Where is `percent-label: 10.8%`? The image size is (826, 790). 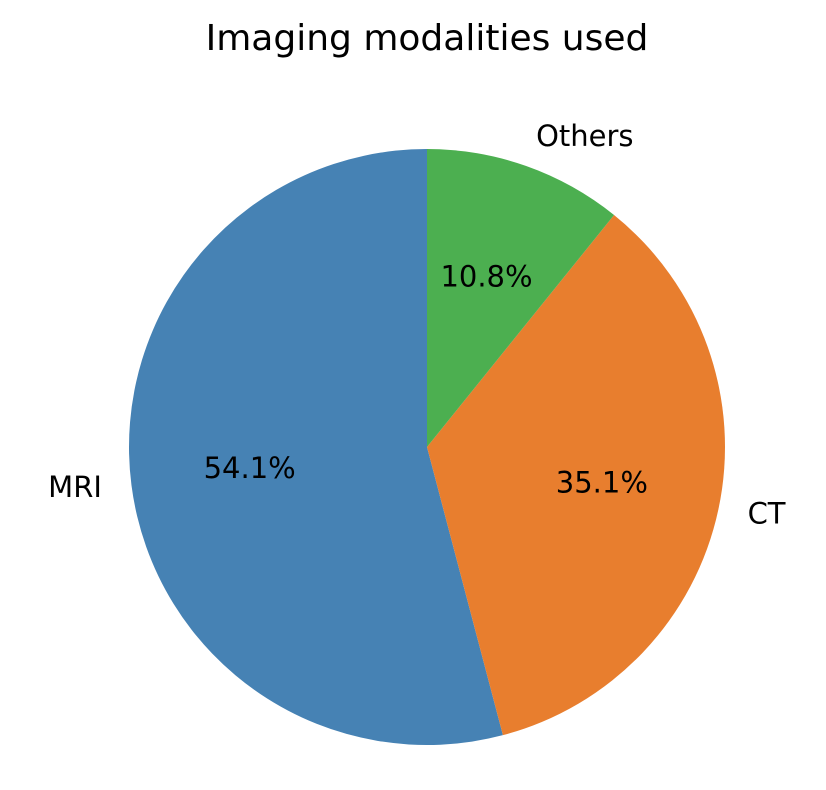
percent-label: 10.8% is located at coordinates (486, 276).